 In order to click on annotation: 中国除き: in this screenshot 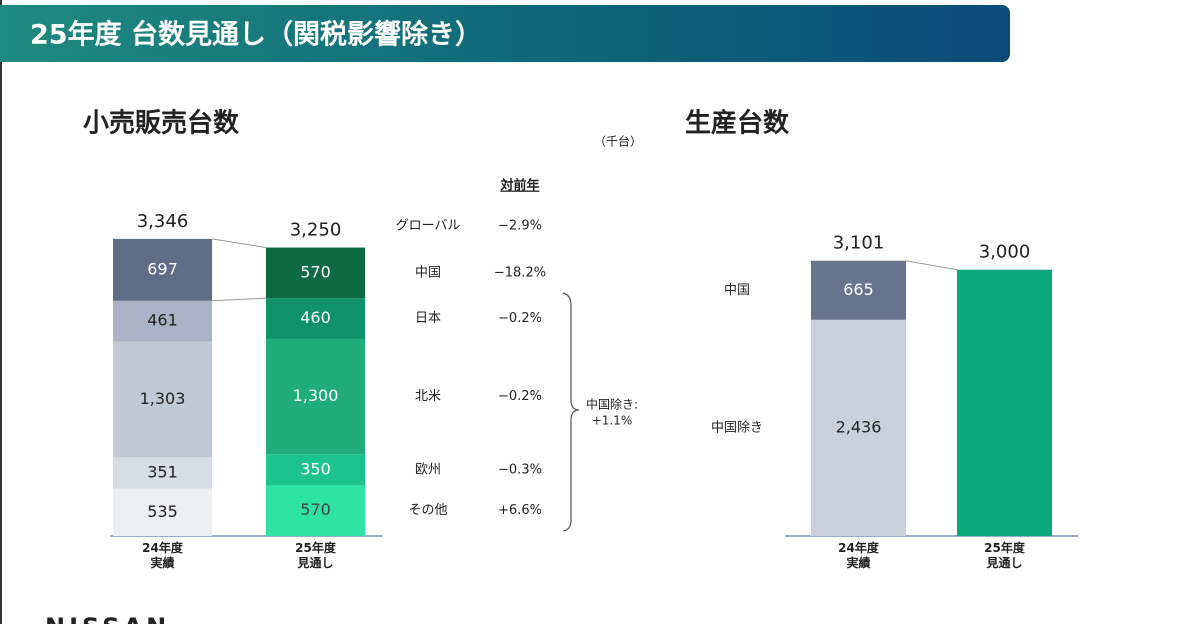, I will do `click(612, 404)`.